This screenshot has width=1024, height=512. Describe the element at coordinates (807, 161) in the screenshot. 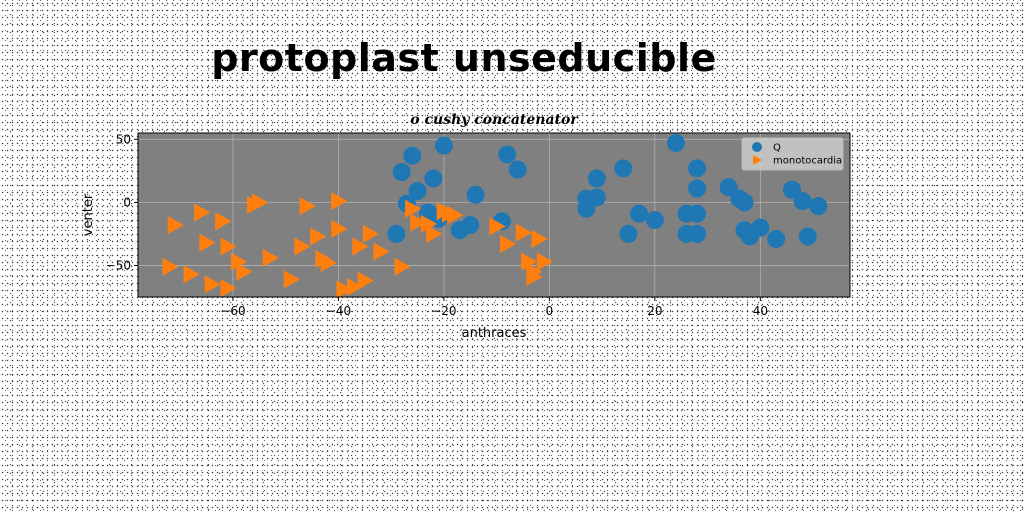

I see `legend-label: monotocardia` at that location.